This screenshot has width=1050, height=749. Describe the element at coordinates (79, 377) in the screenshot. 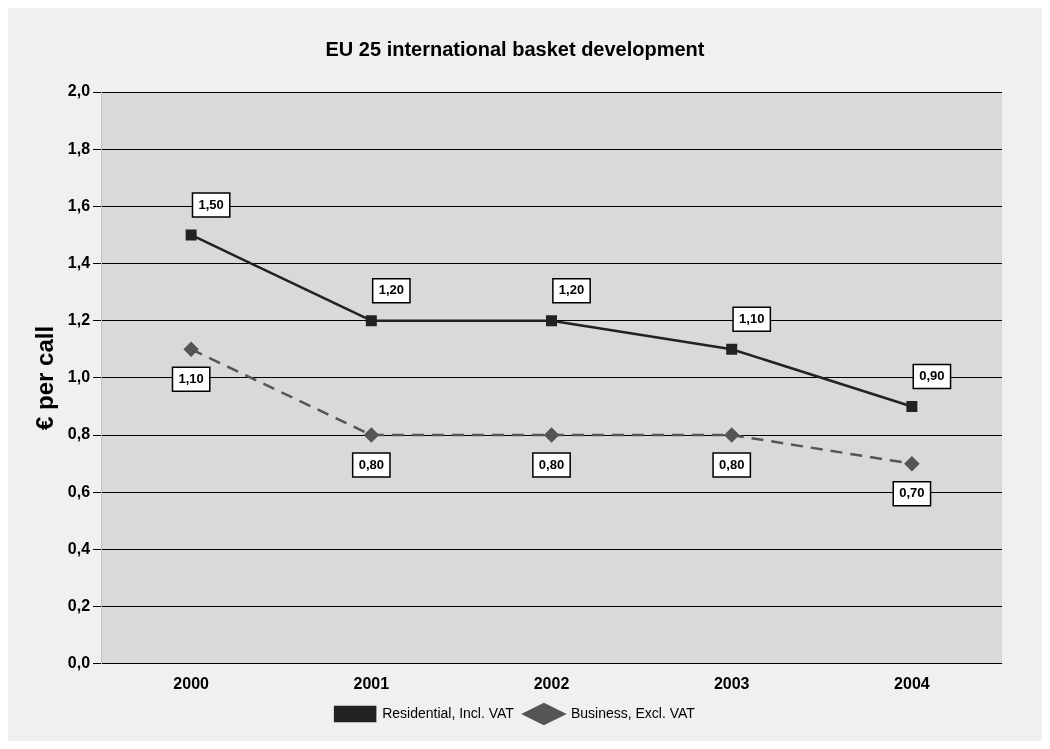

I see `y-tick-label: 1,0` at that location.